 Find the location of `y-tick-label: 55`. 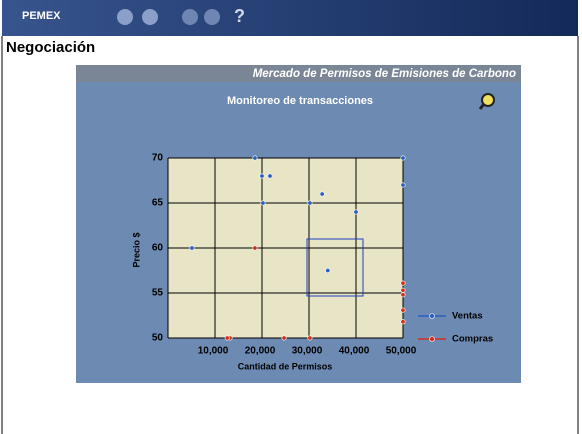

y-tick-label: 55 is located at coordinates (158, 293).